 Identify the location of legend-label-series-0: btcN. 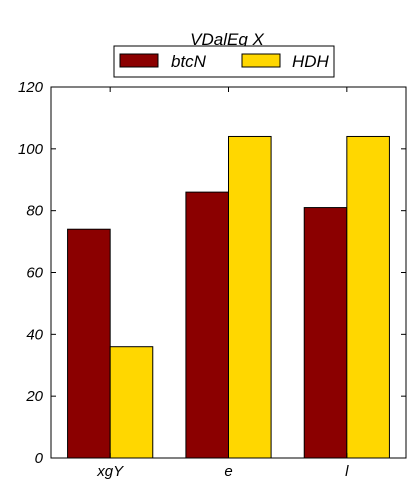
(189, 61).